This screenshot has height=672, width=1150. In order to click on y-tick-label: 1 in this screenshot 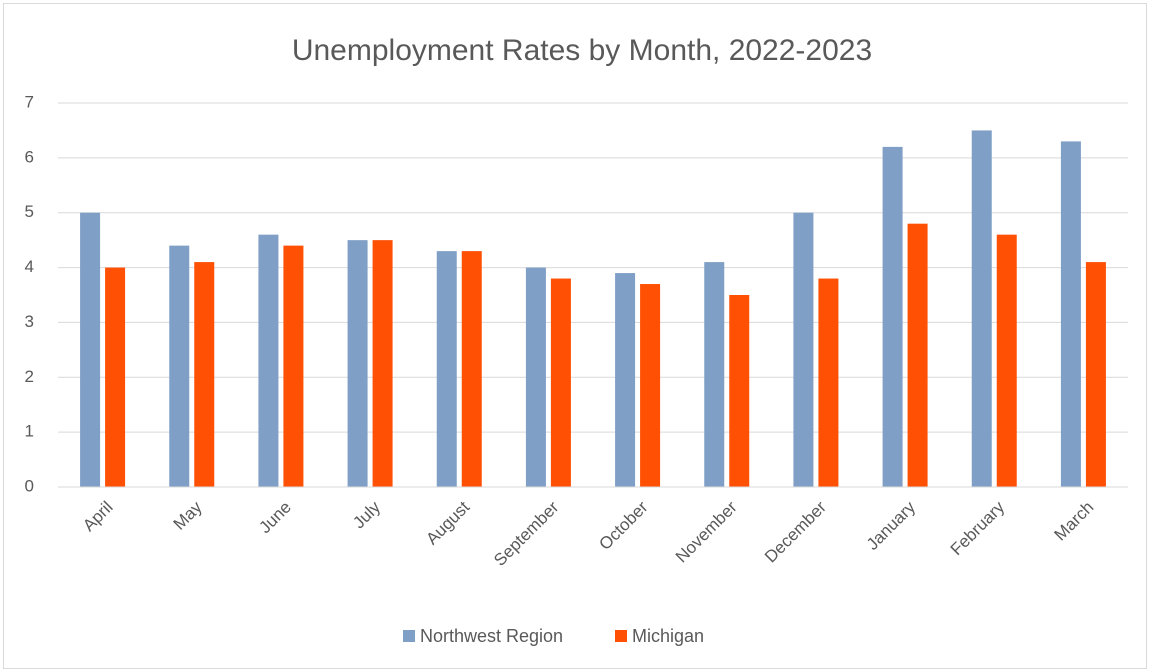, I will do `click(29, 431)`.